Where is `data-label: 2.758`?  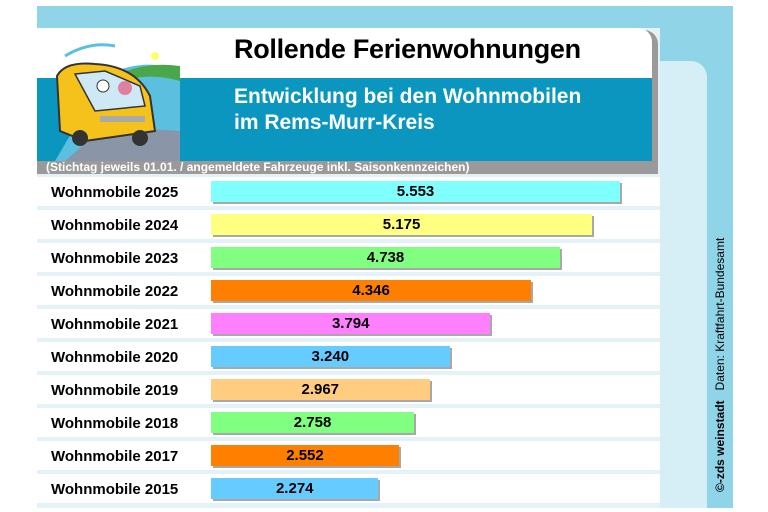
data-label: 2.758 is located at coordinates (312, 422).